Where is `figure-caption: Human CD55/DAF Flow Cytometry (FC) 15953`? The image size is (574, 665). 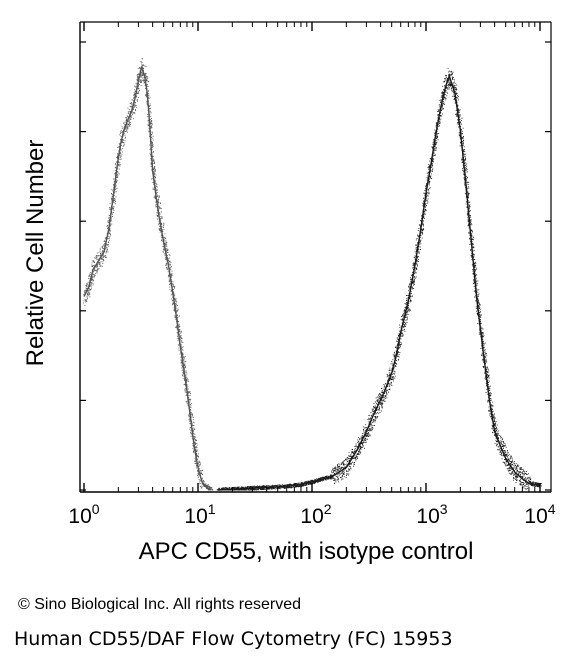 figure-caption: Human CD55/DAF Flow Cytometry (FC) 15953 is located at coordinates (233, 639).